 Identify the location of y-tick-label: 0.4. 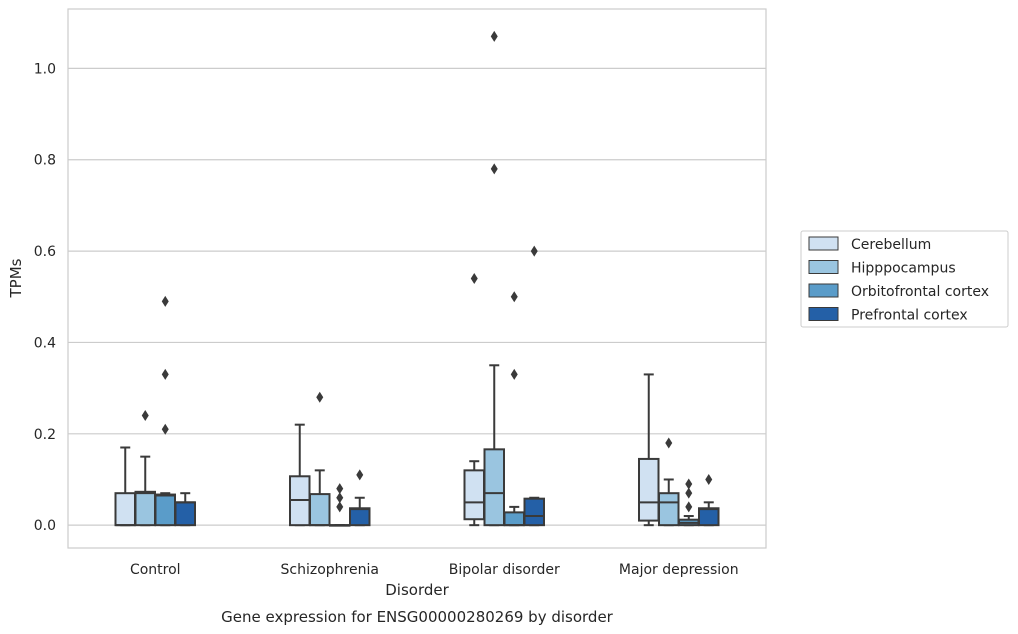
(45, 343).